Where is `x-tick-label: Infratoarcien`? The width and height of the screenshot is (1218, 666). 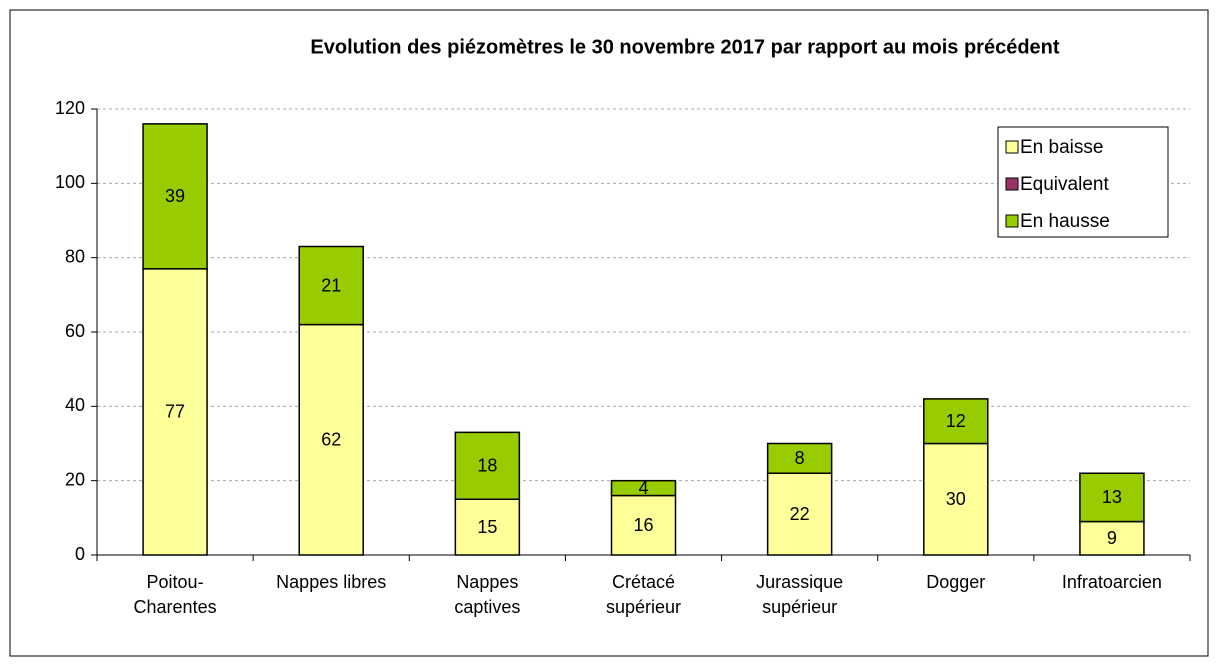
x-tick-label: Infratoarcien is located at coordinates (1111, 582).